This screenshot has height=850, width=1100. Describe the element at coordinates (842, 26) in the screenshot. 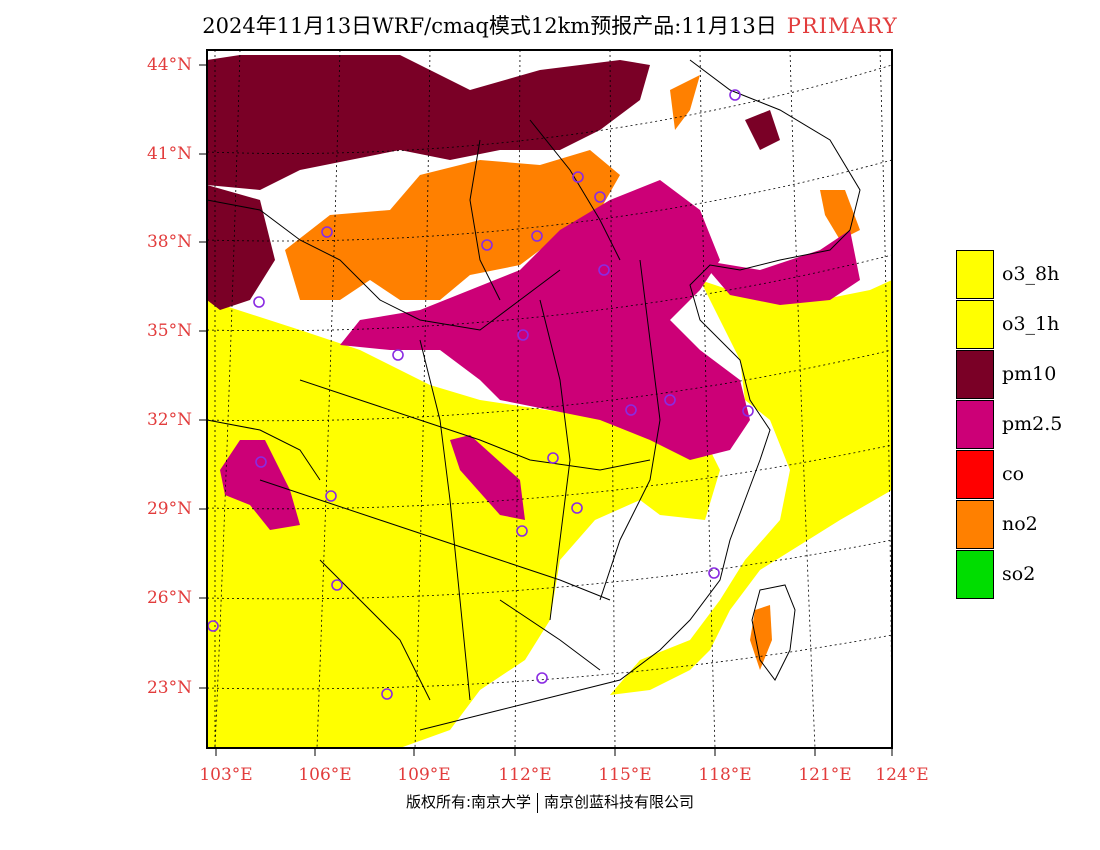

I see `primary-pollutant-tag: PRIMARY` at that location.